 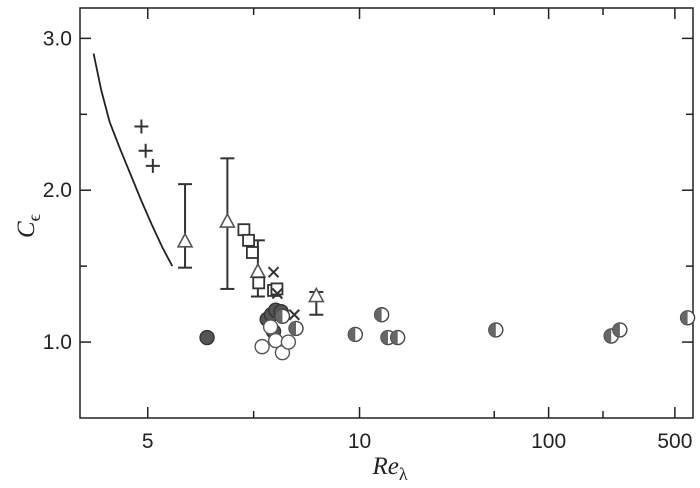 I want to click on x-tick-label: 500, so click(x=674, y=441).